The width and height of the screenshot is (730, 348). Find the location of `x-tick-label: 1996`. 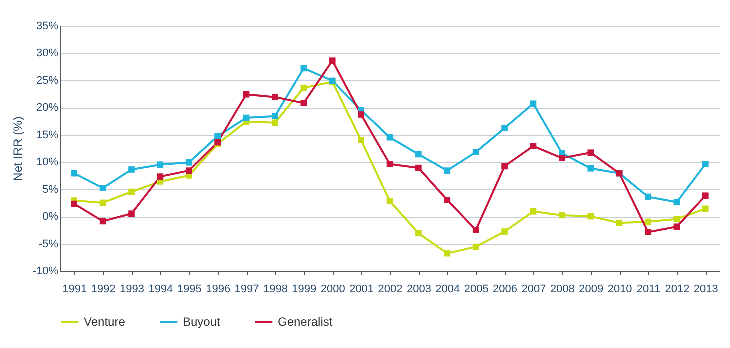

x-tick-label: 1996 is located at coordinates (218, 290).